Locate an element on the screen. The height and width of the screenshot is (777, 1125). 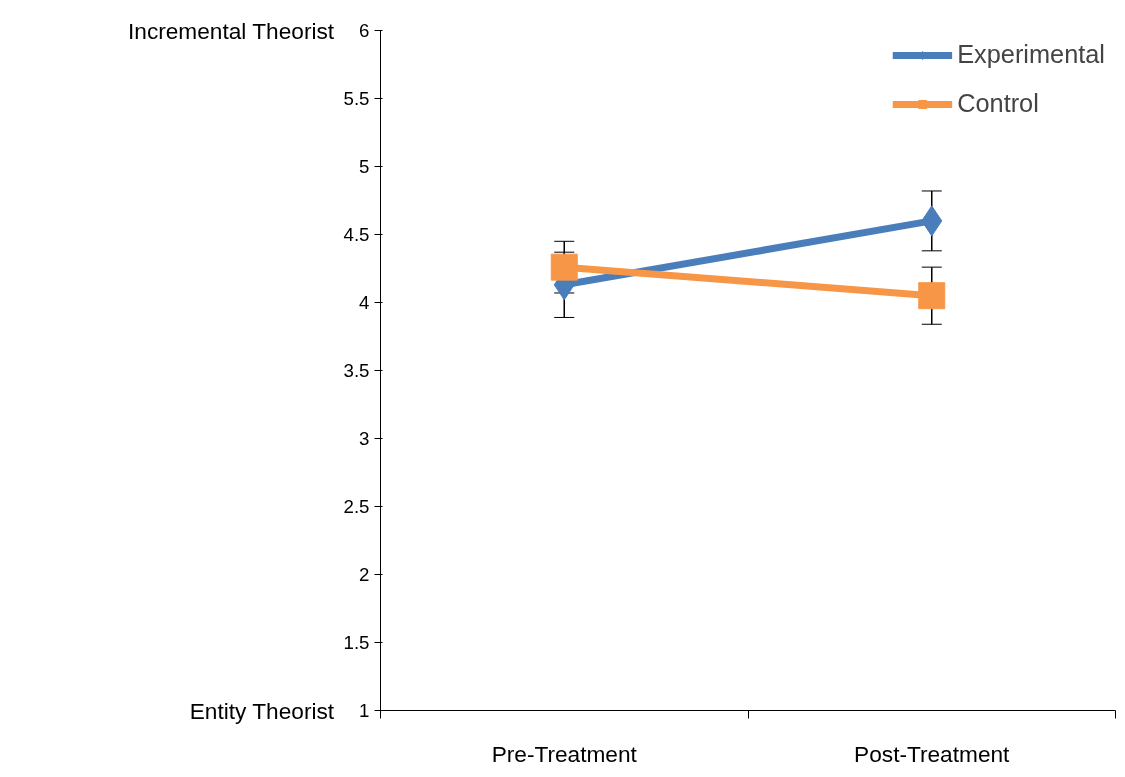
point is located at coordinates (932, 296).